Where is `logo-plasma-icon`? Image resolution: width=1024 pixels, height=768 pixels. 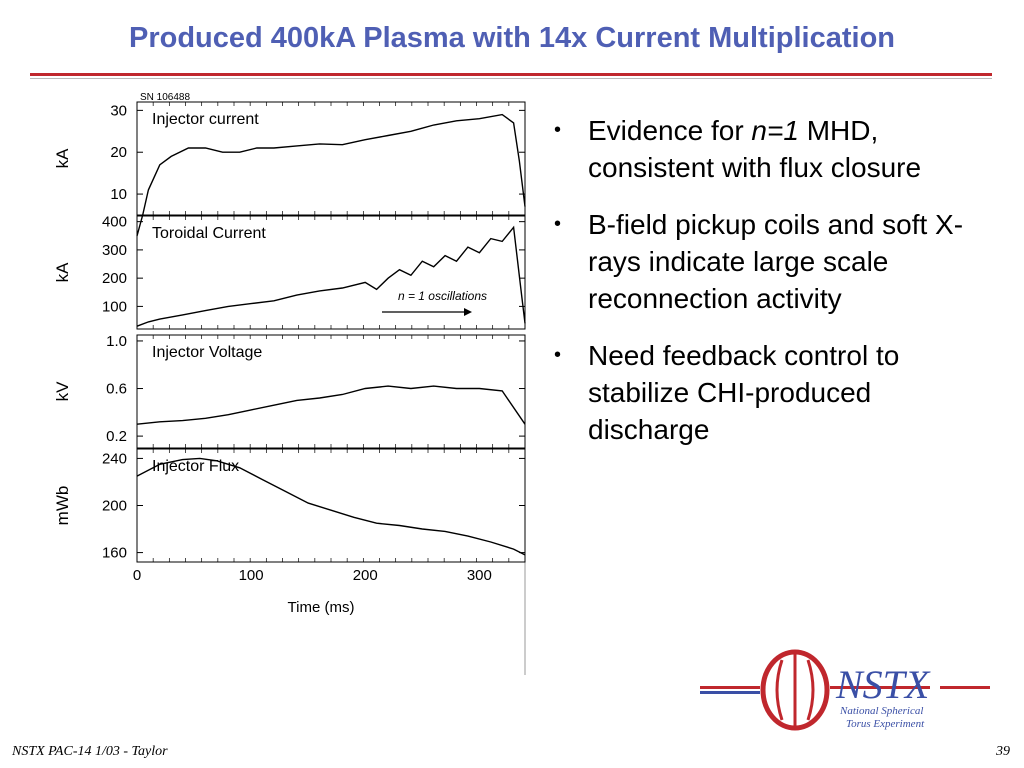
logo-plasma-icon is located at coordinates (795, 690).